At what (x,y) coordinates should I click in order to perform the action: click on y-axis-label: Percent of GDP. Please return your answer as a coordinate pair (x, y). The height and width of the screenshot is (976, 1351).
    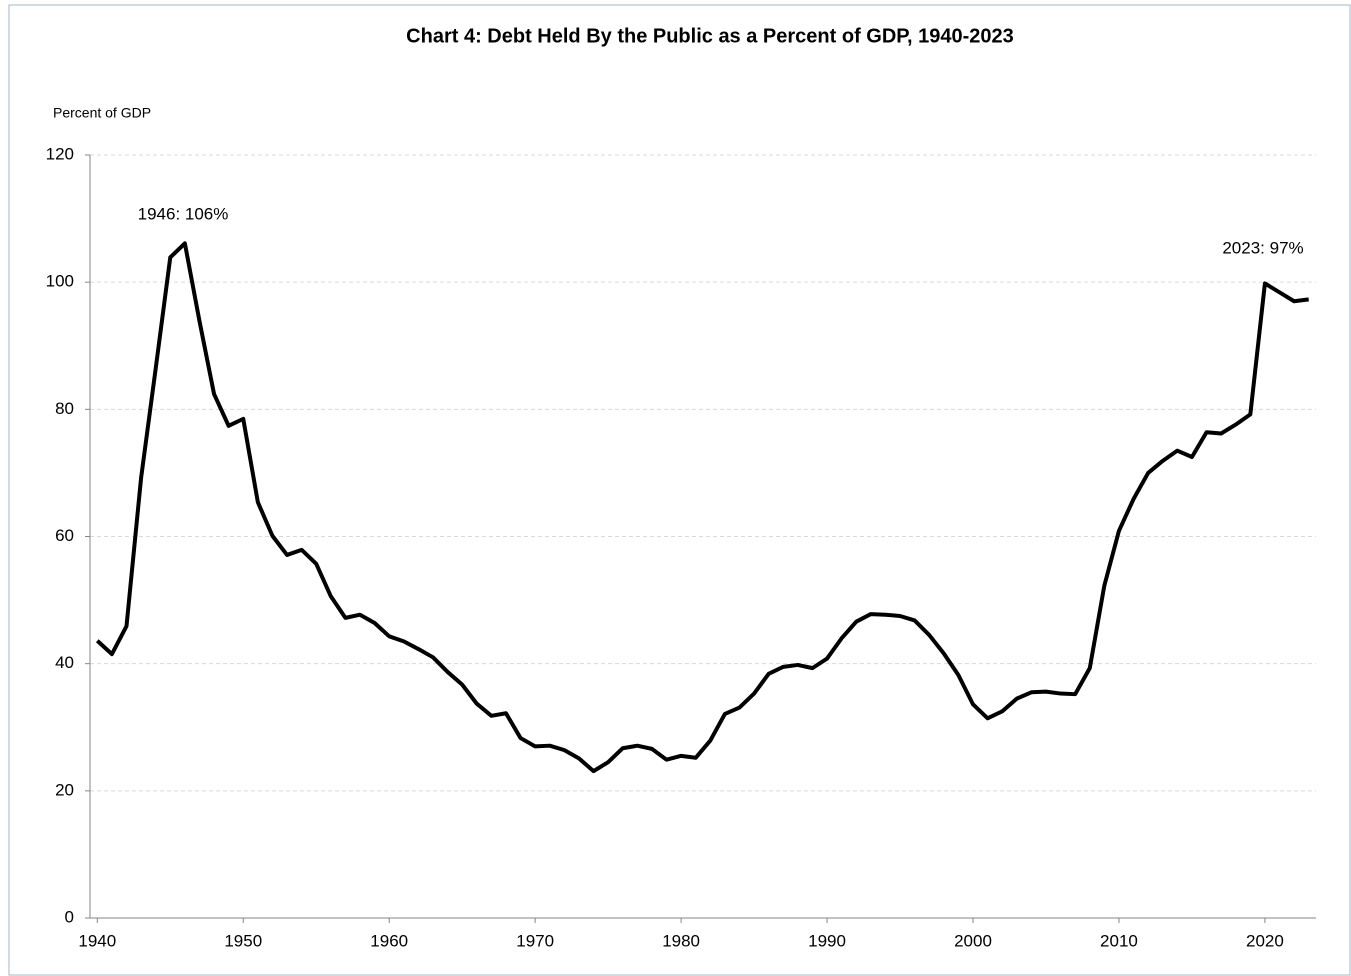
    Looking at the image, I should click on (102, 113).